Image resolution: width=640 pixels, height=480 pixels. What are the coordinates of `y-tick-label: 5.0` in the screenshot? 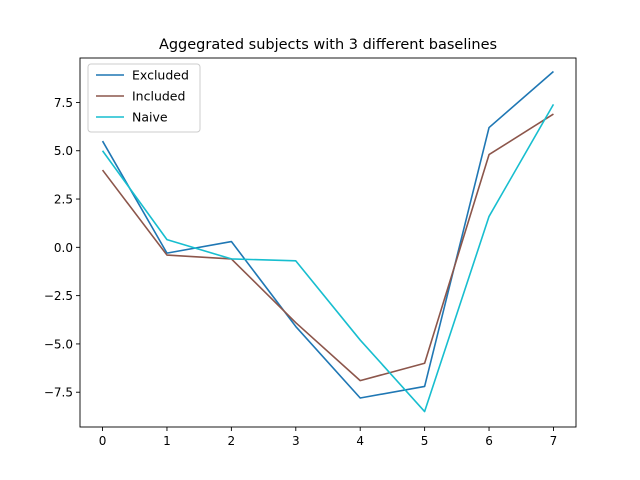 It's located at (63, 151).